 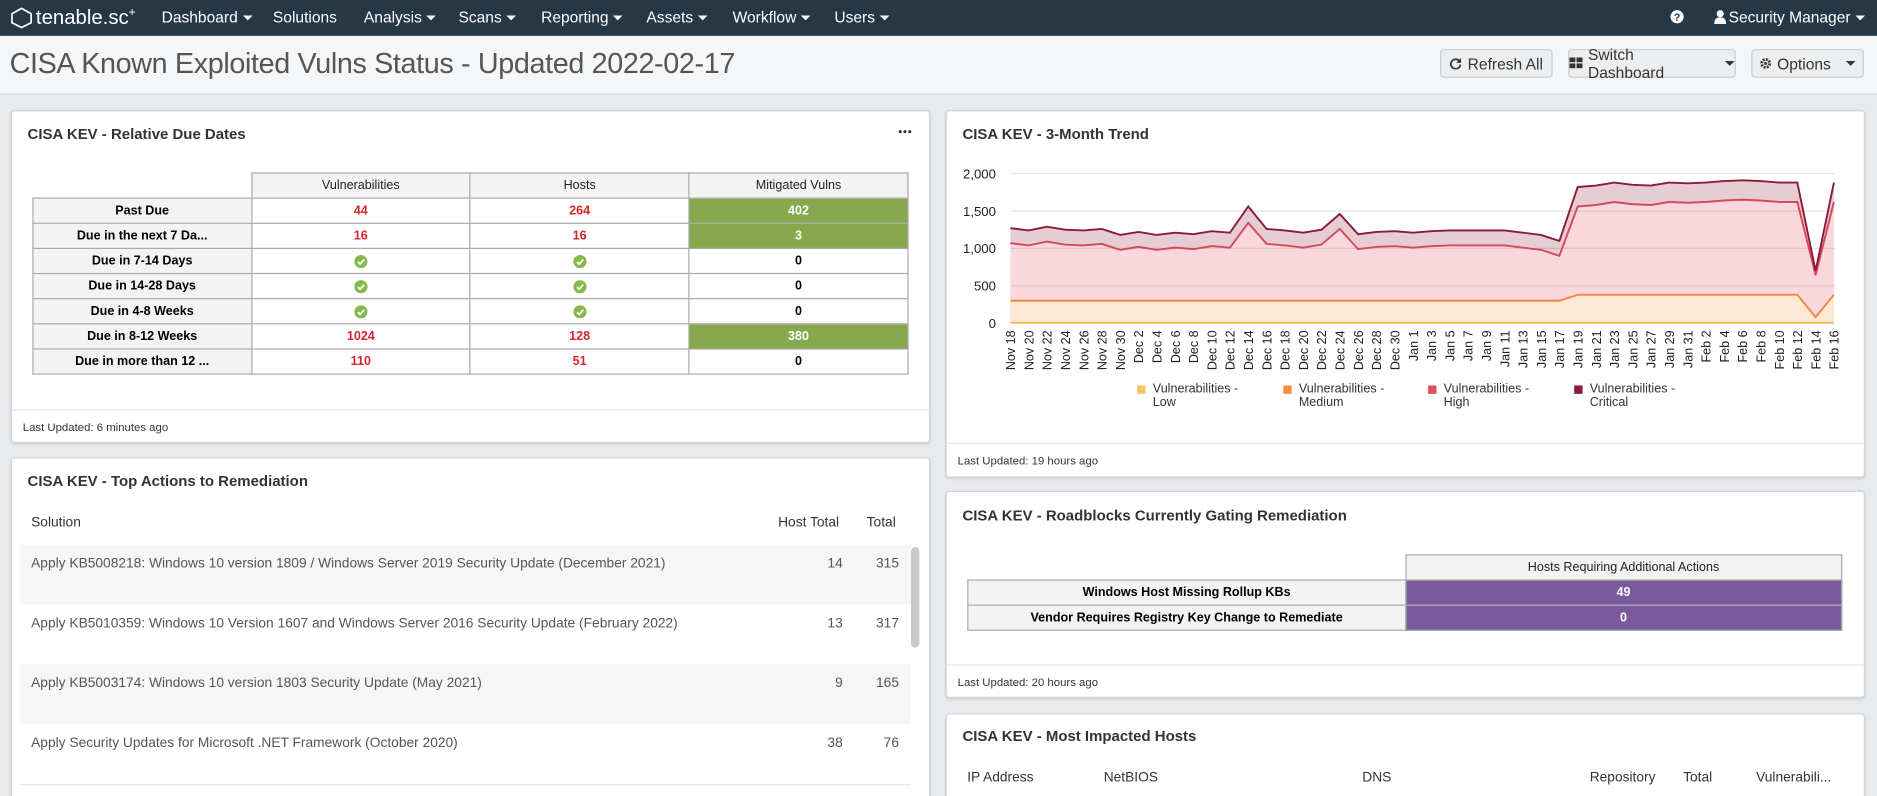 What do you see at coordinates (1055, 134) in the screenshot?
I see `panel-title: CISA KEV - 3-Month Trend` at bounding box center [1055, 134].